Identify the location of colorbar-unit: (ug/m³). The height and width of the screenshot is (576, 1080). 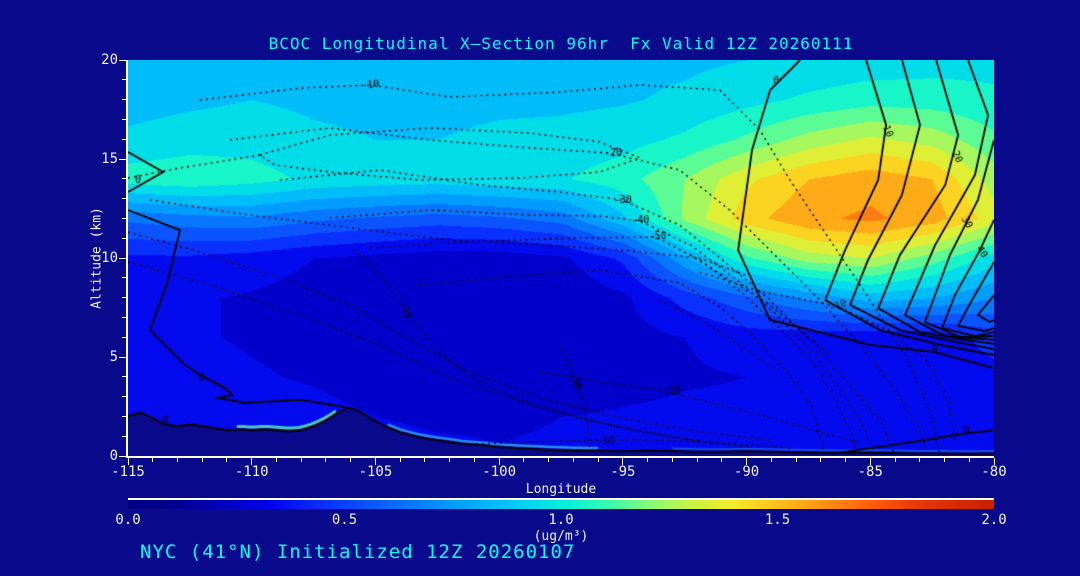
(561, 536).